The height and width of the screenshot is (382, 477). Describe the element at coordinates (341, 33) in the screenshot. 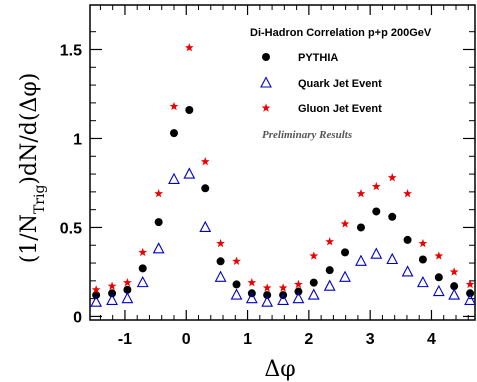

I see `chart-title: Di-Hadron Correlation p+p 200GeV` at that location.